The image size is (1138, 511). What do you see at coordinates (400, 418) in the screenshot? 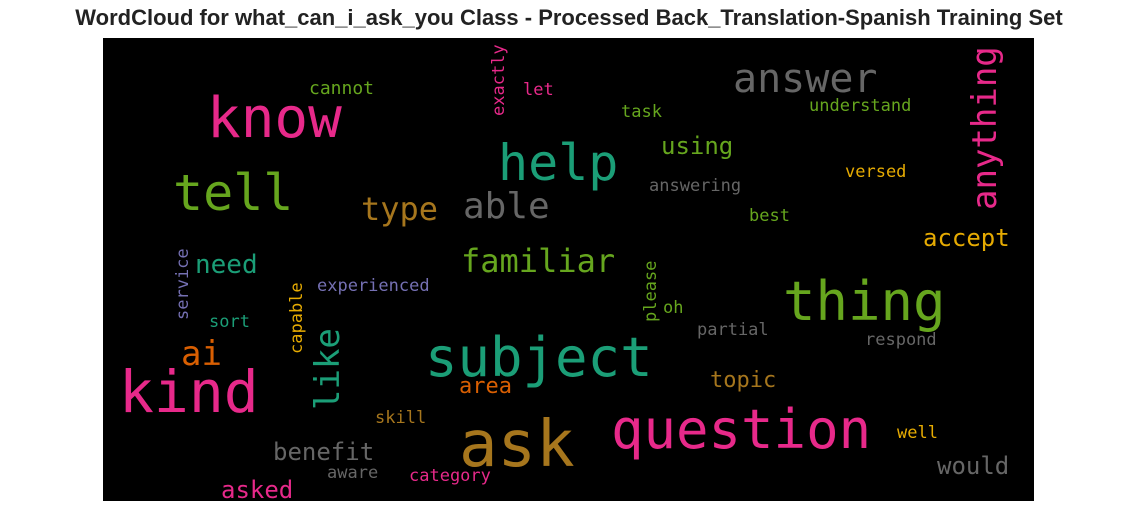
I see `word-skill: skill` at bounding box center [400, 418].